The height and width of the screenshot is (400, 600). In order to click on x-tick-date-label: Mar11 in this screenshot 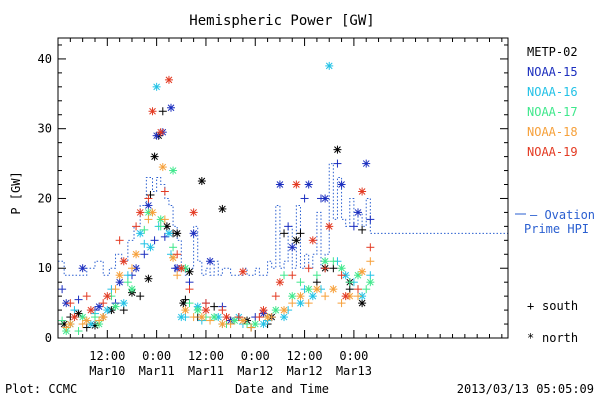, I will do `click(157, 371)`.